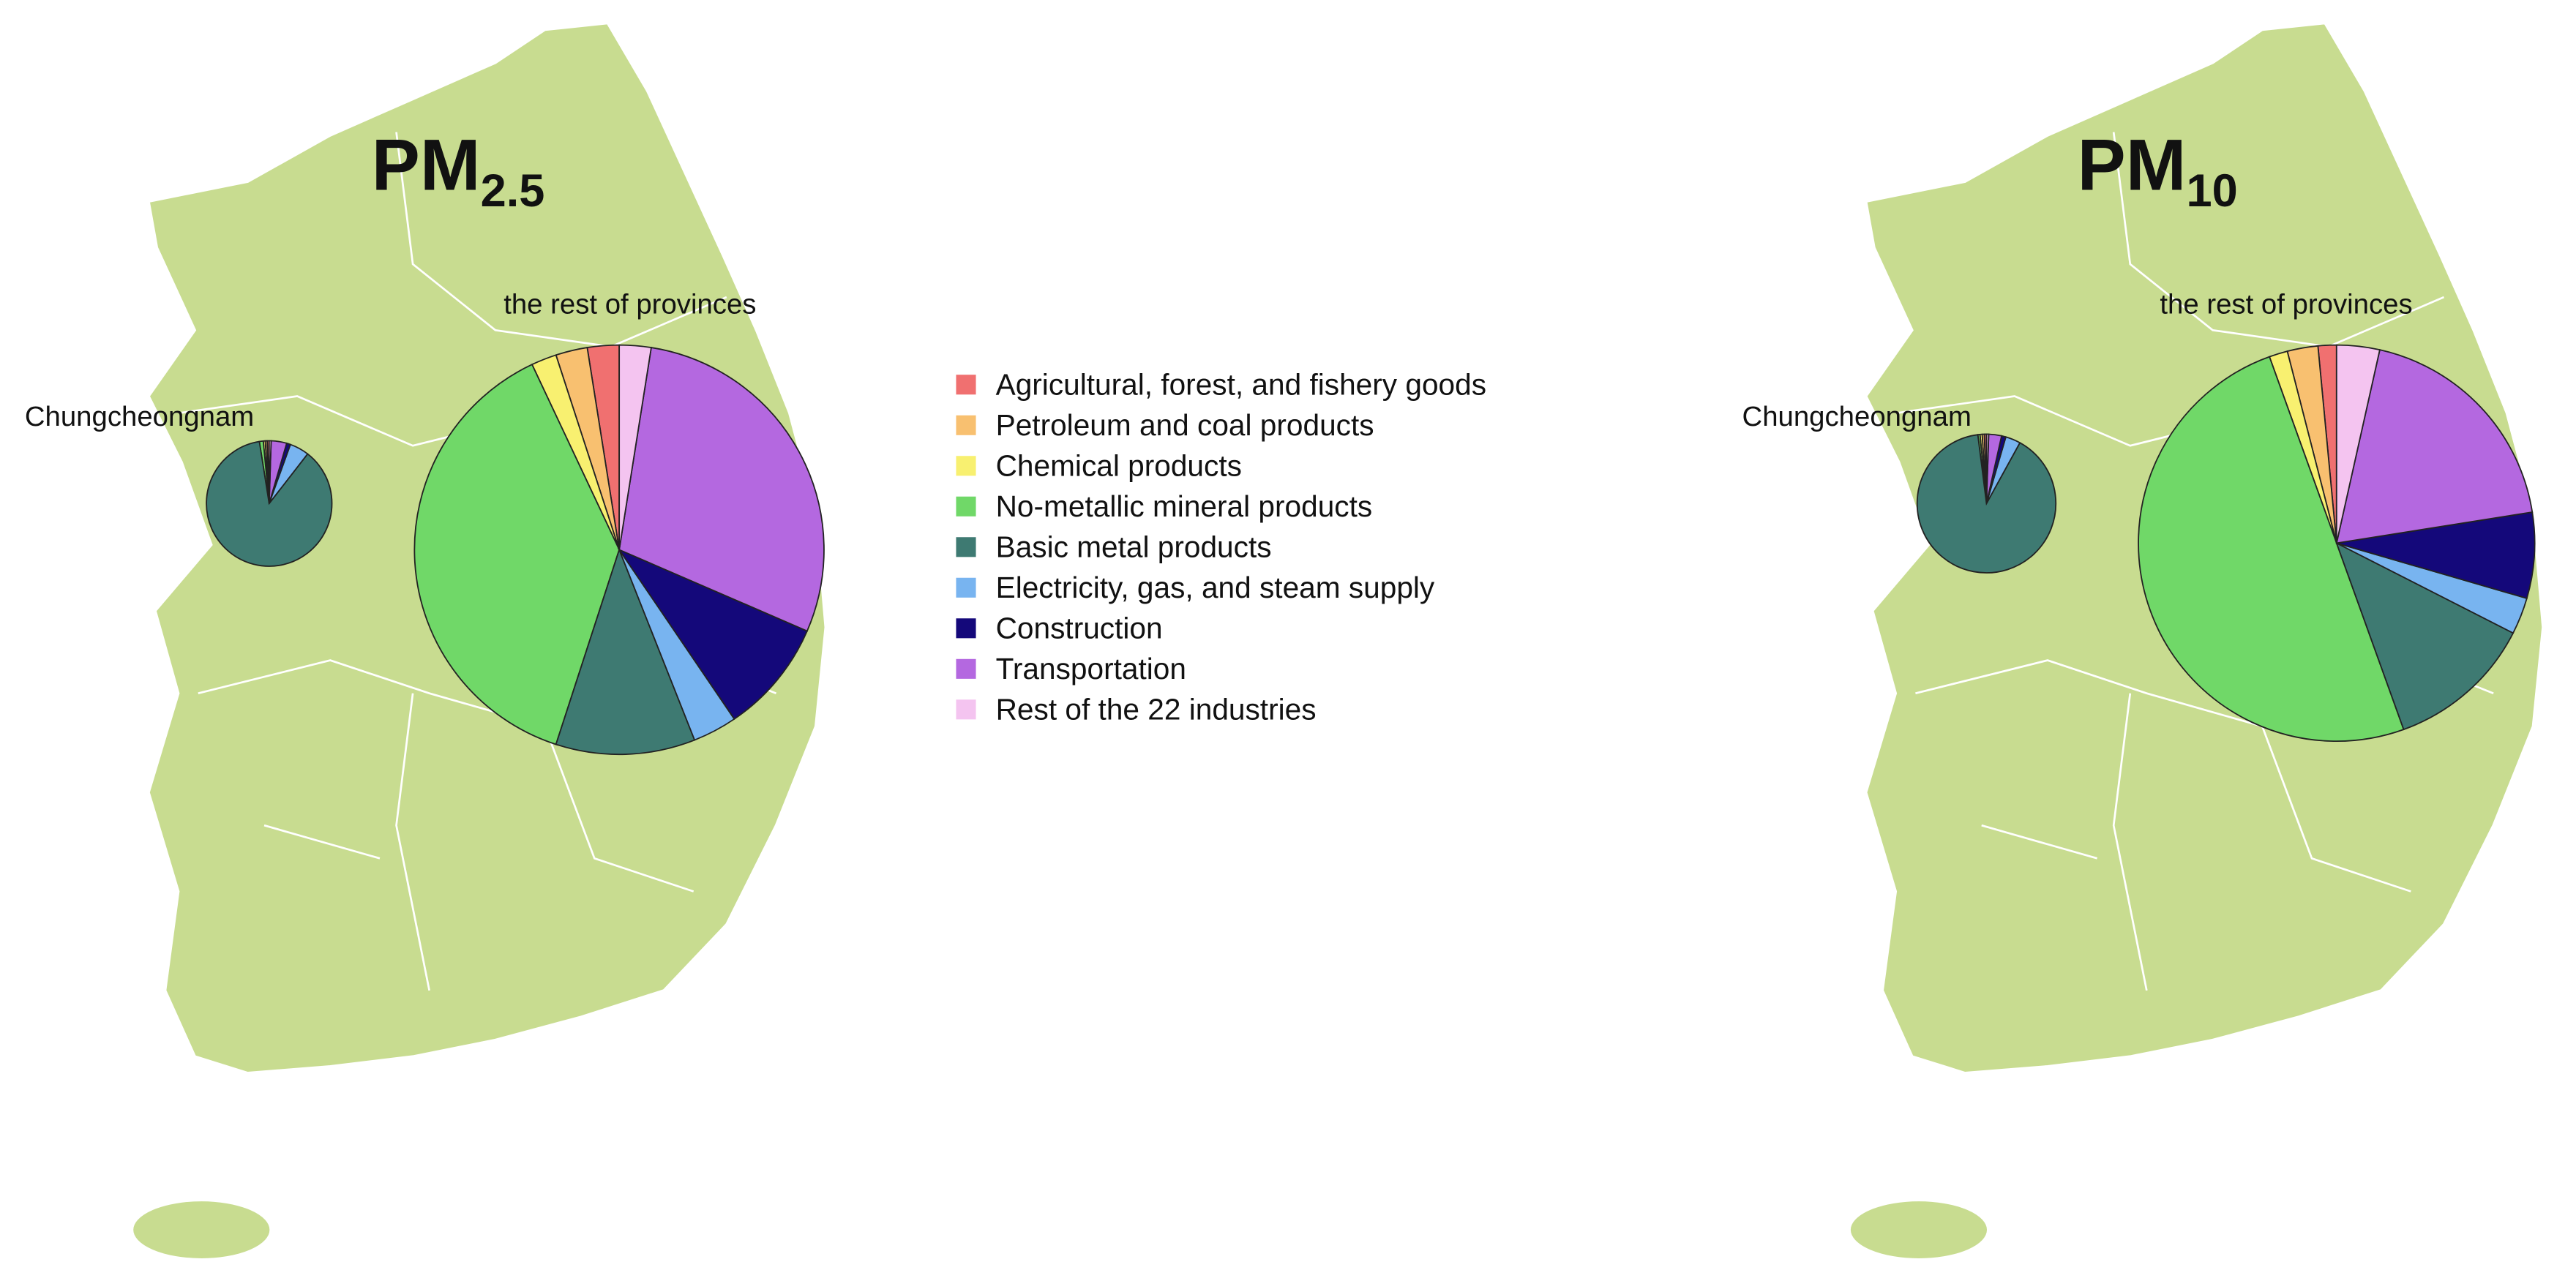 The image size is (2576, 1281). What do you see at coordinates (2211, 191) in the screenshot?
I see `title-subscript: 10` at bounding box center [2211, 191].